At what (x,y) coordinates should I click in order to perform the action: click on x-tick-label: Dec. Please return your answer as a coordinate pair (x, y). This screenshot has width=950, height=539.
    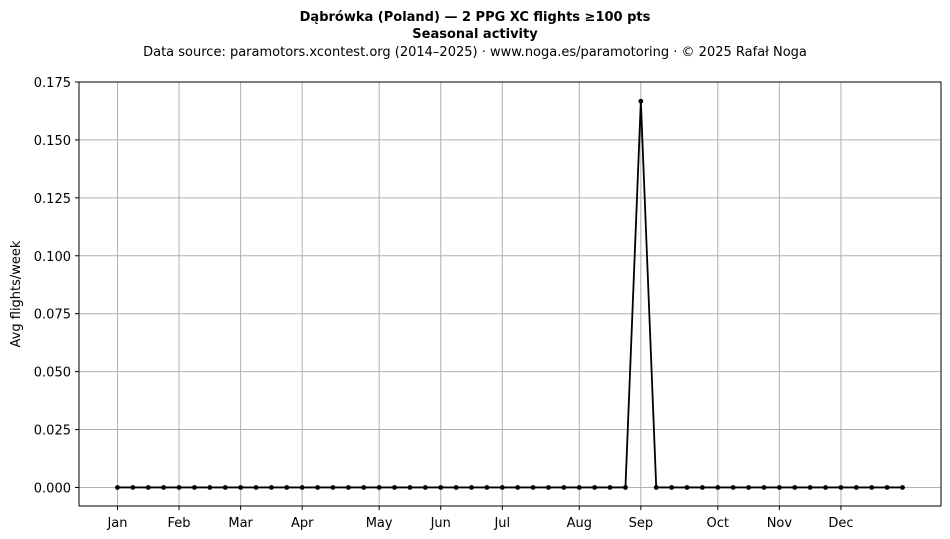
    Looking at the image, I should click on (840, 523).